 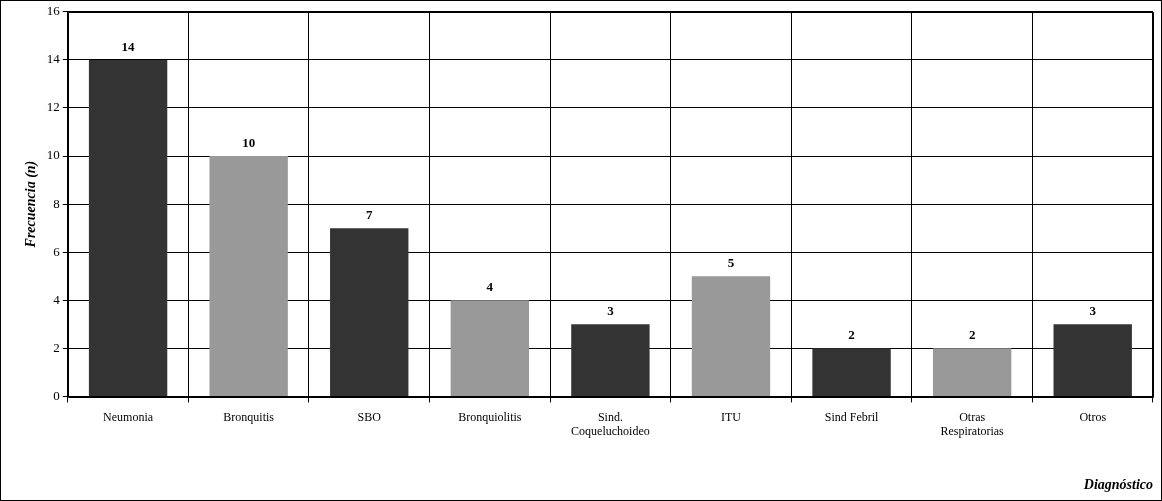 I want to click on x-tick-label: Bronquiolitis, so click(x=490, y=416).